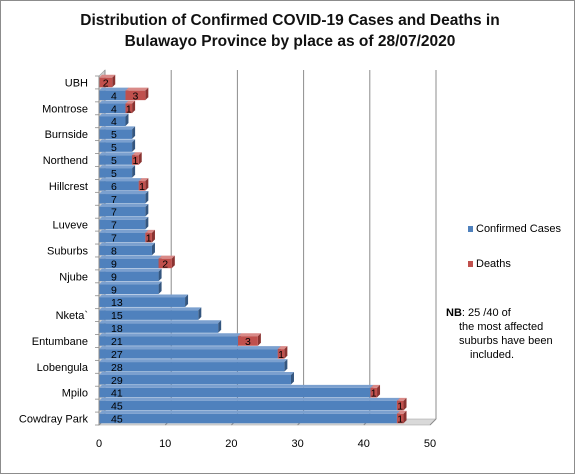  What do you see at coordinates (72, 316) in the screenshot?
I see `y-category-label: Nketa`` at bounding box center [72, 316].